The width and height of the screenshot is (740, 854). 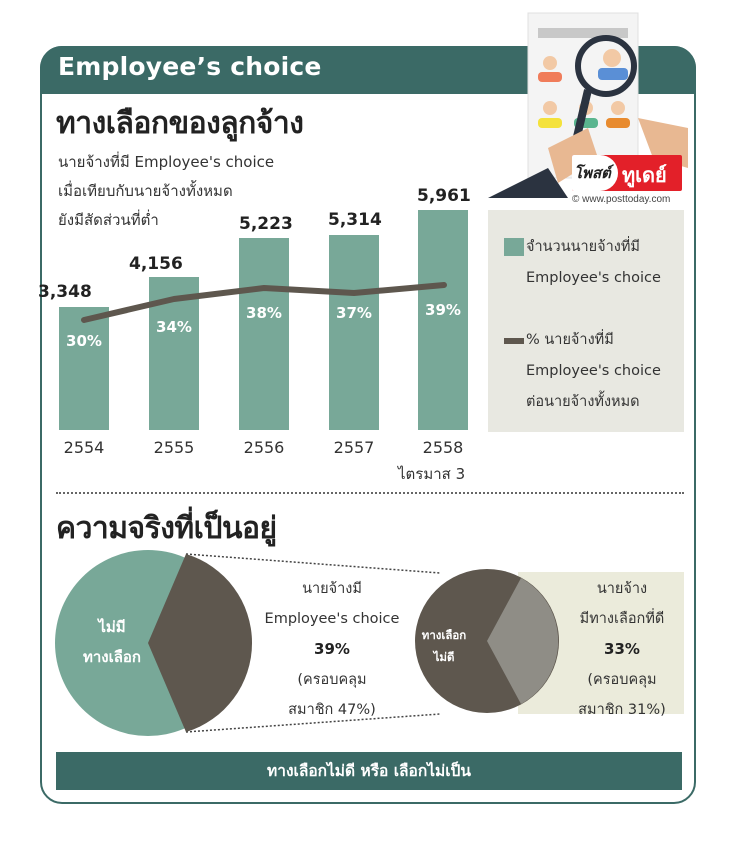 I want to click on x-label: 2556, so click(x=264, y=447).